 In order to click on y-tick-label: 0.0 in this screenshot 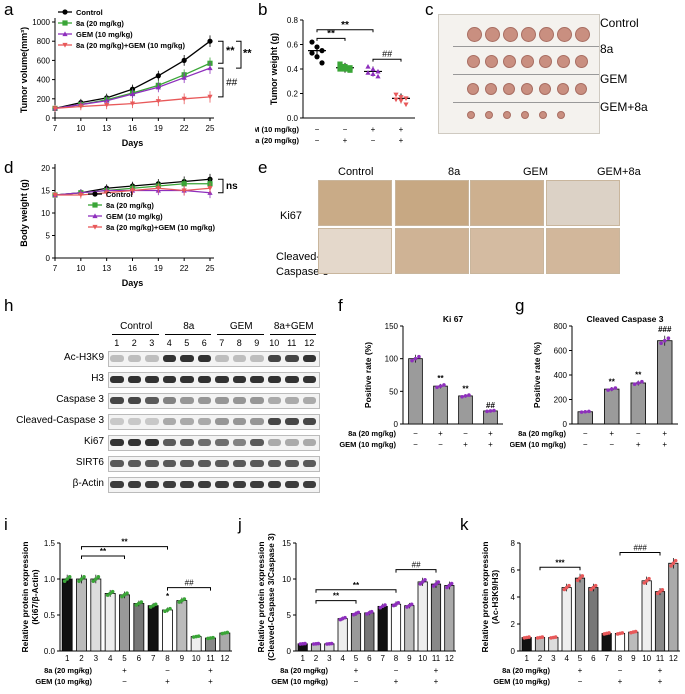, I will do `click(293, 118)`.